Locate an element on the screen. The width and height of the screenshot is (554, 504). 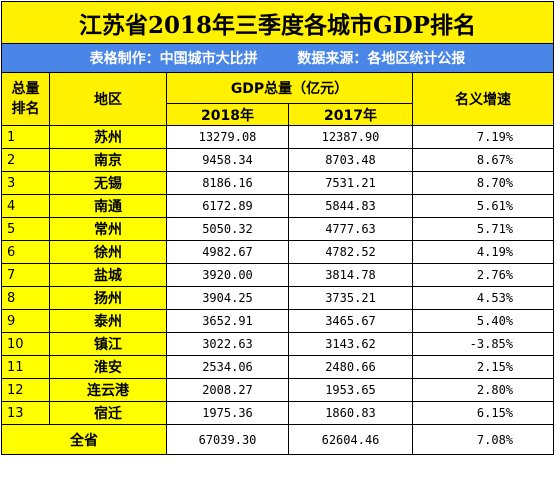
gdp-2017-cell: 3465.67 is located at coordinates (350, 321).